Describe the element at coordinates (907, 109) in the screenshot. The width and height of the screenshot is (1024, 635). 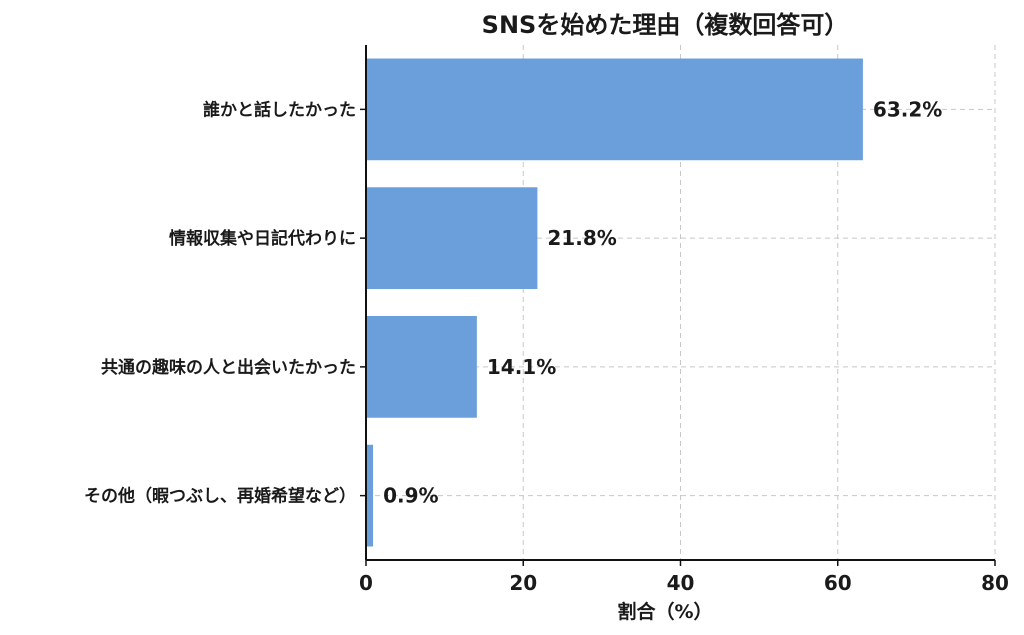
I see `value-label: 63.2%` at that location.